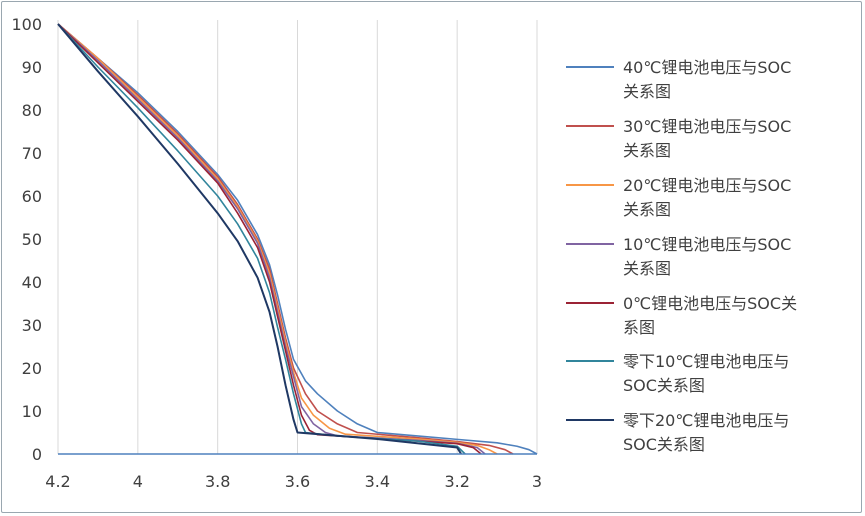  I want to click on legend-item-0: 40℃锂电池电压与SOC 关系图, so click(678, 79).